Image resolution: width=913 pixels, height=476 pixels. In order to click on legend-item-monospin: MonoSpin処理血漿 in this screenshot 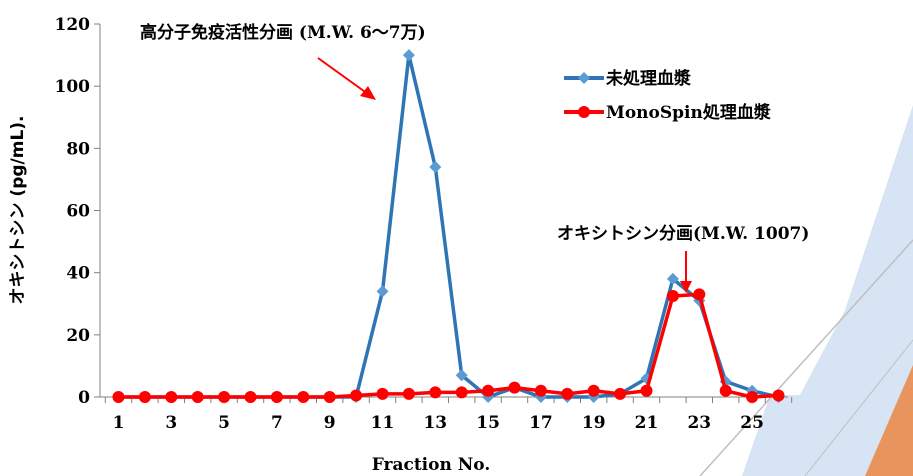, I will do `click(667, 112)`.